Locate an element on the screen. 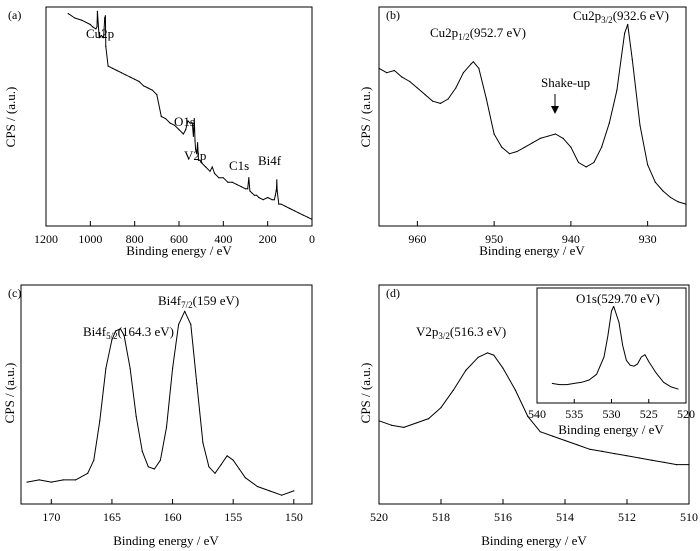  panel-label: (c) is located at coordinates (14, 293).